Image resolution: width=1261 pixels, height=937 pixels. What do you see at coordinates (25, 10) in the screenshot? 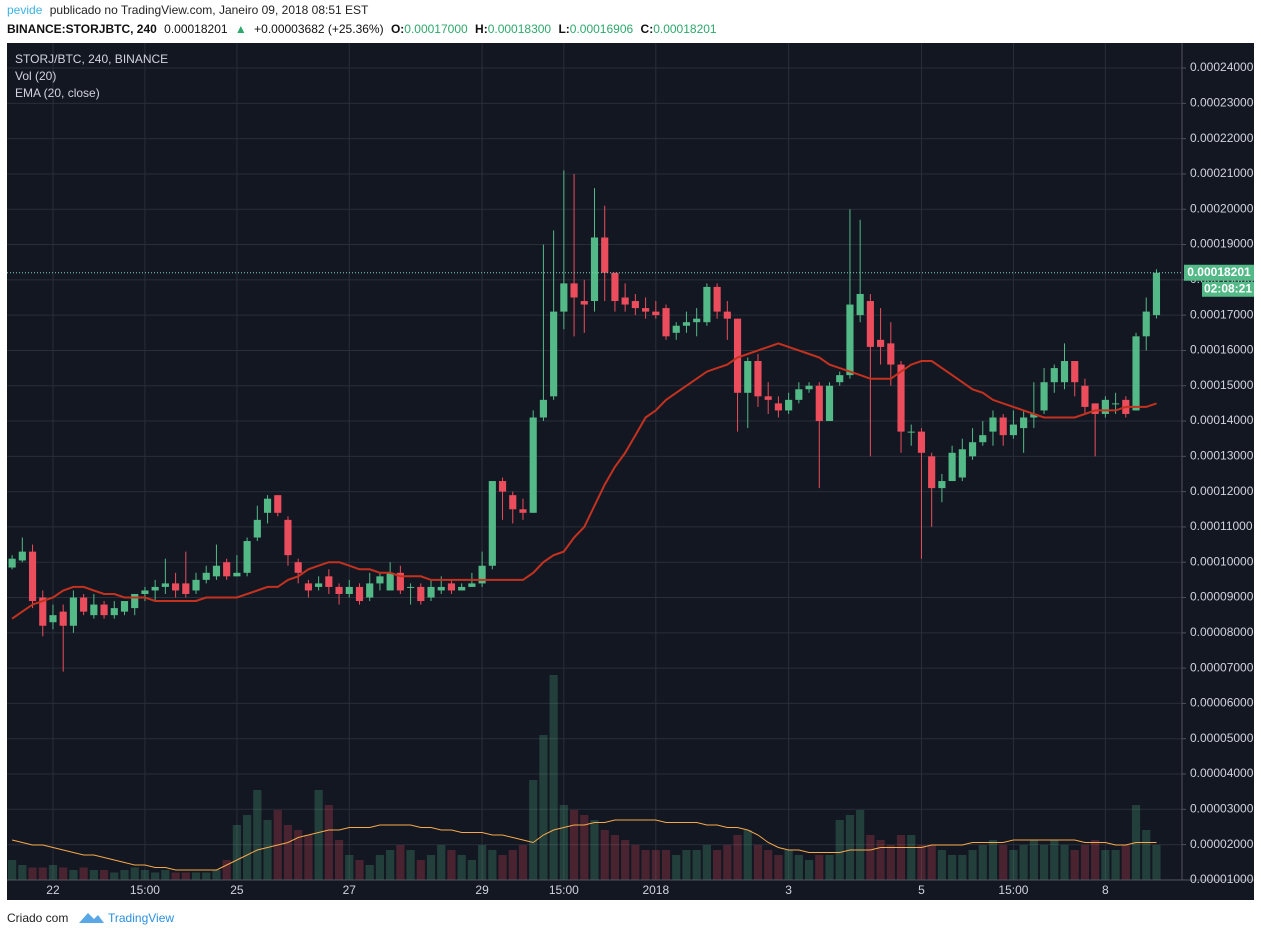
I see `author: pevide` at bounding box center [25, 10].